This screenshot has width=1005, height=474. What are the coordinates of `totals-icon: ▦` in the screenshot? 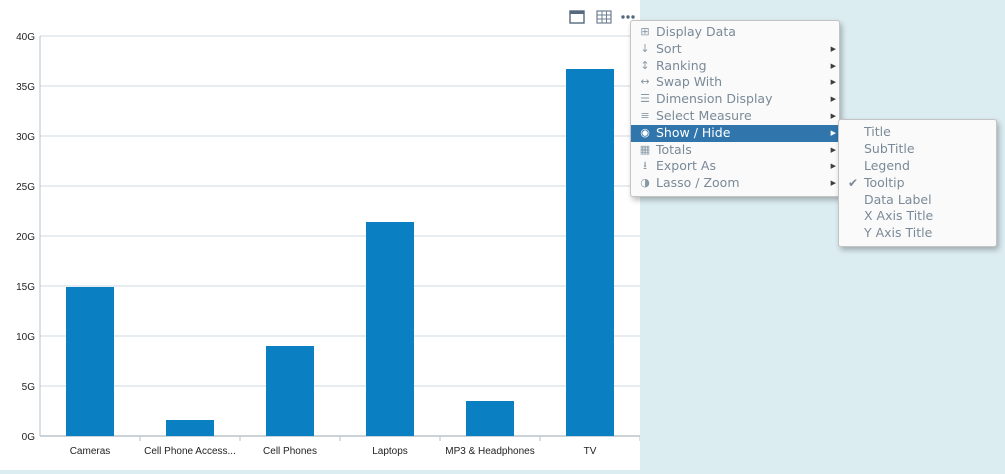 It's located at (645, 149).